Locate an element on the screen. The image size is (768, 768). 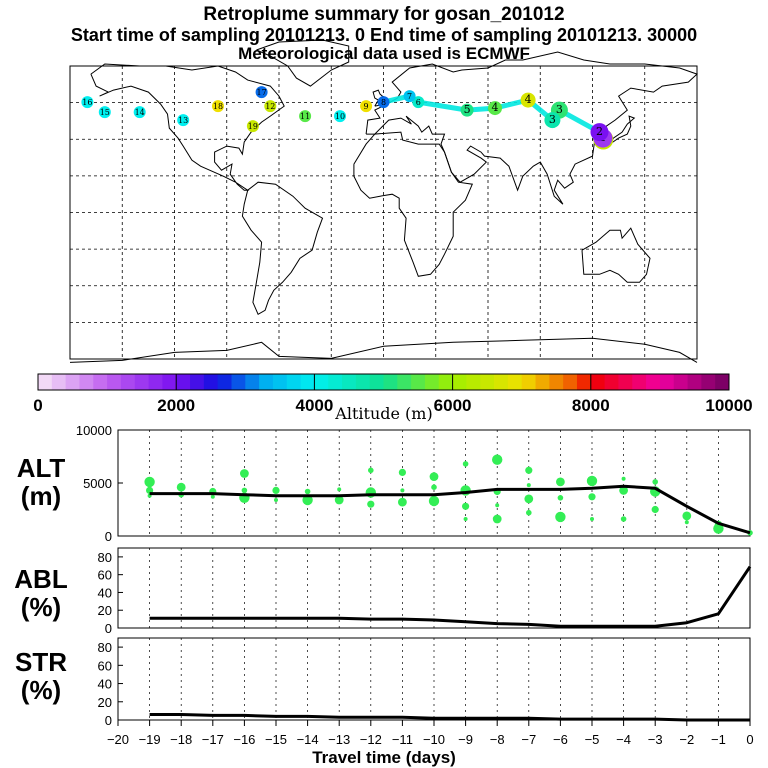
plume-marker-label: 4 is located at coordinates (495, 107).